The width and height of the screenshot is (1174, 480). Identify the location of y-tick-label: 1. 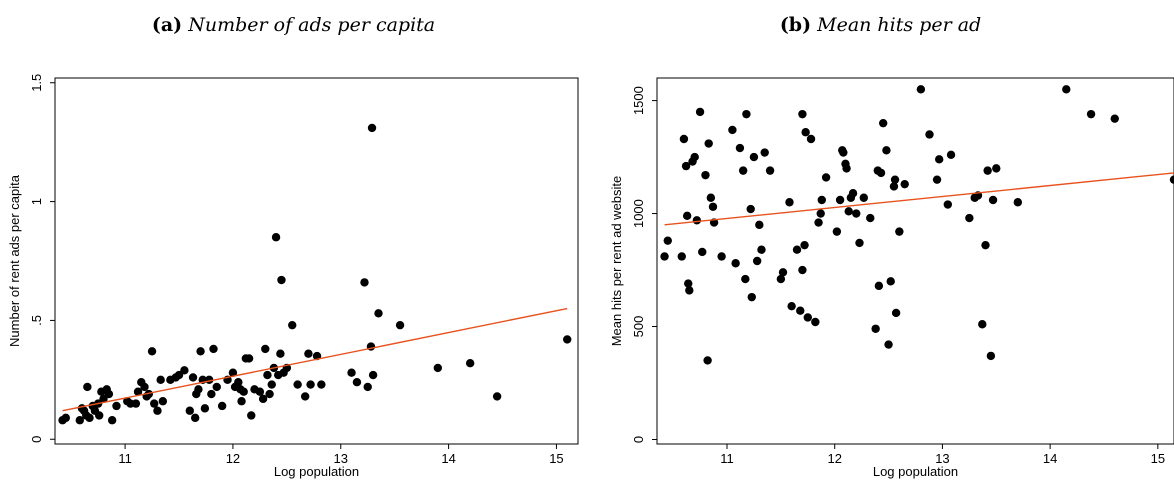
(36, 201).